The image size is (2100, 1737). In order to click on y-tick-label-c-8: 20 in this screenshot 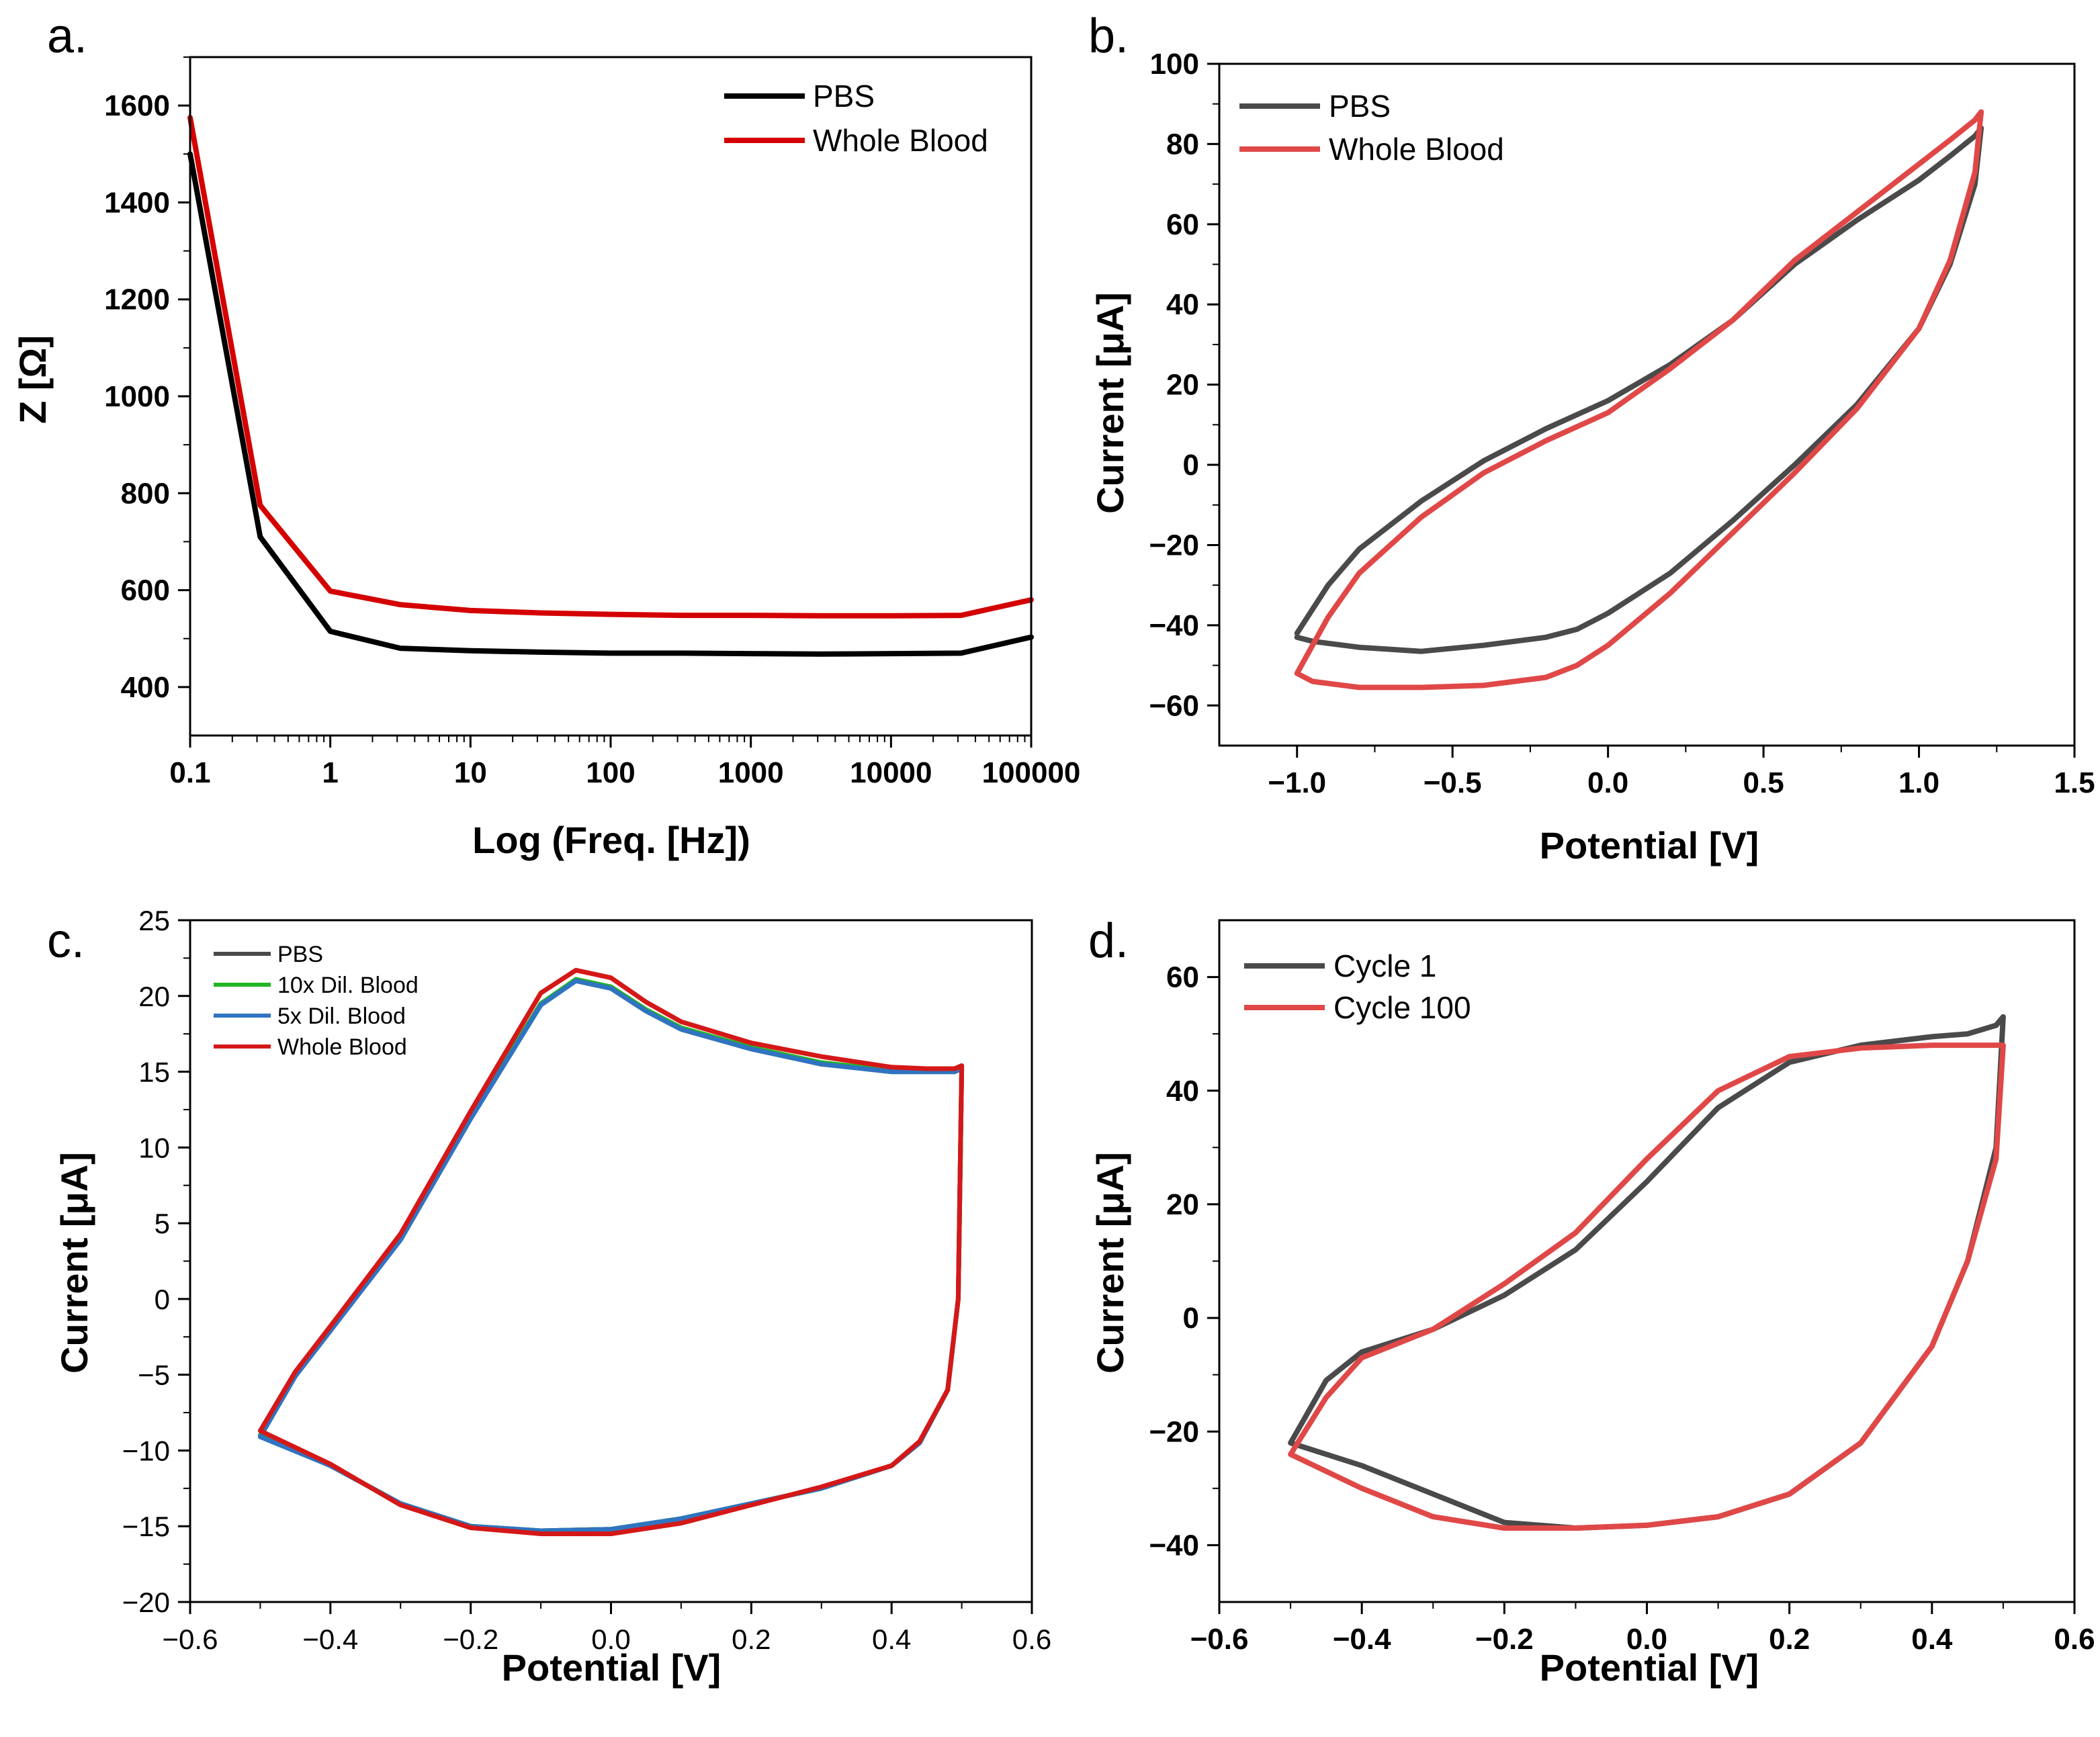, I will do `click(154, 997)`.